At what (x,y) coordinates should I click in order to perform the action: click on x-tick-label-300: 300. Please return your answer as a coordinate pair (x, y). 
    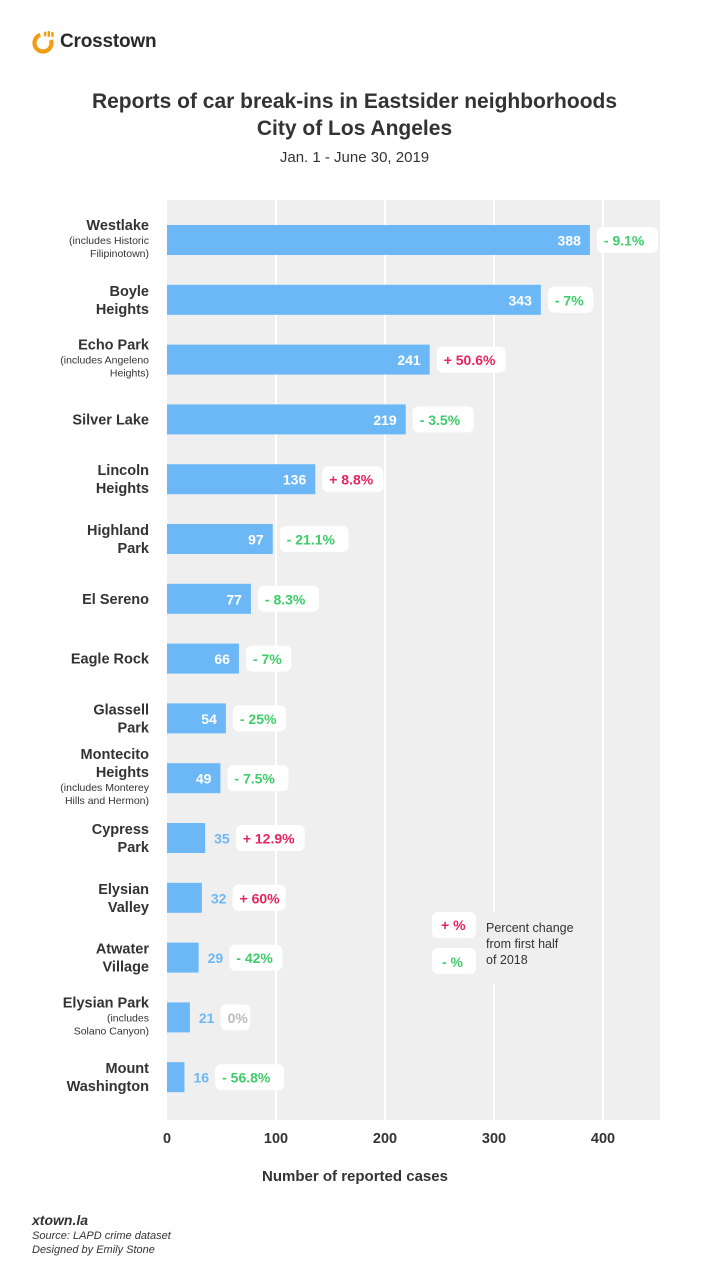
    Looking at the image, I should click on (494, 1139).